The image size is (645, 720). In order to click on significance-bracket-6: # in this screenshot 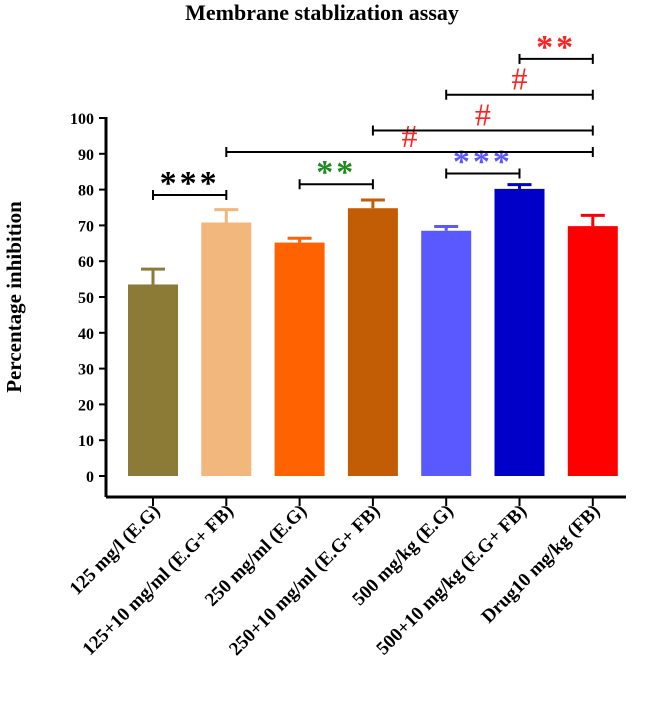, I will do `click(519, 80)`.